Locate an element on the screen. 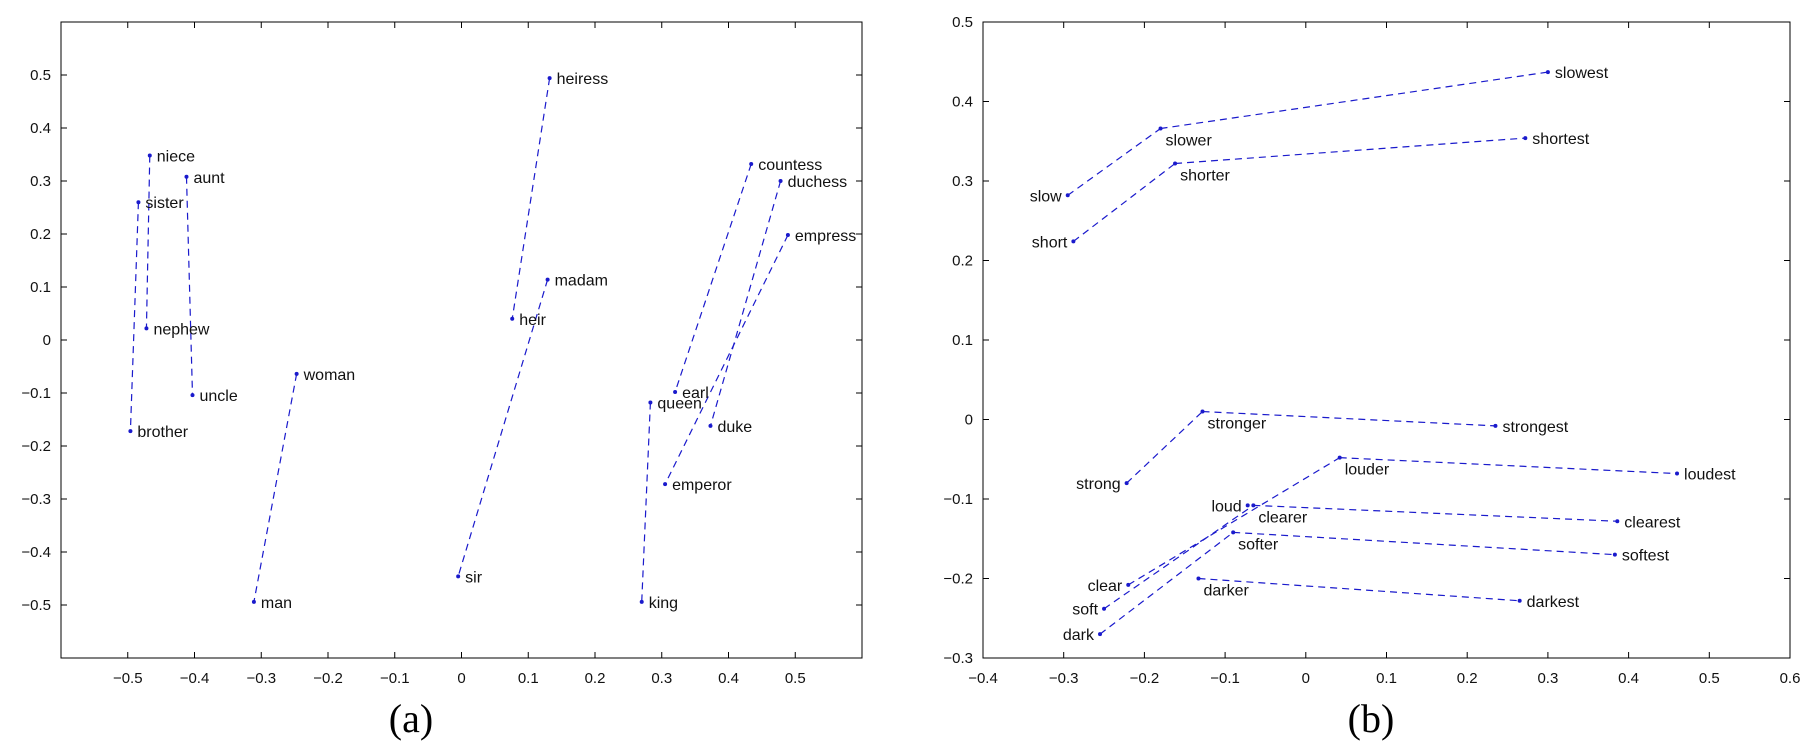  point-label-shorter: shorter is located at coordinates (1205, 176).